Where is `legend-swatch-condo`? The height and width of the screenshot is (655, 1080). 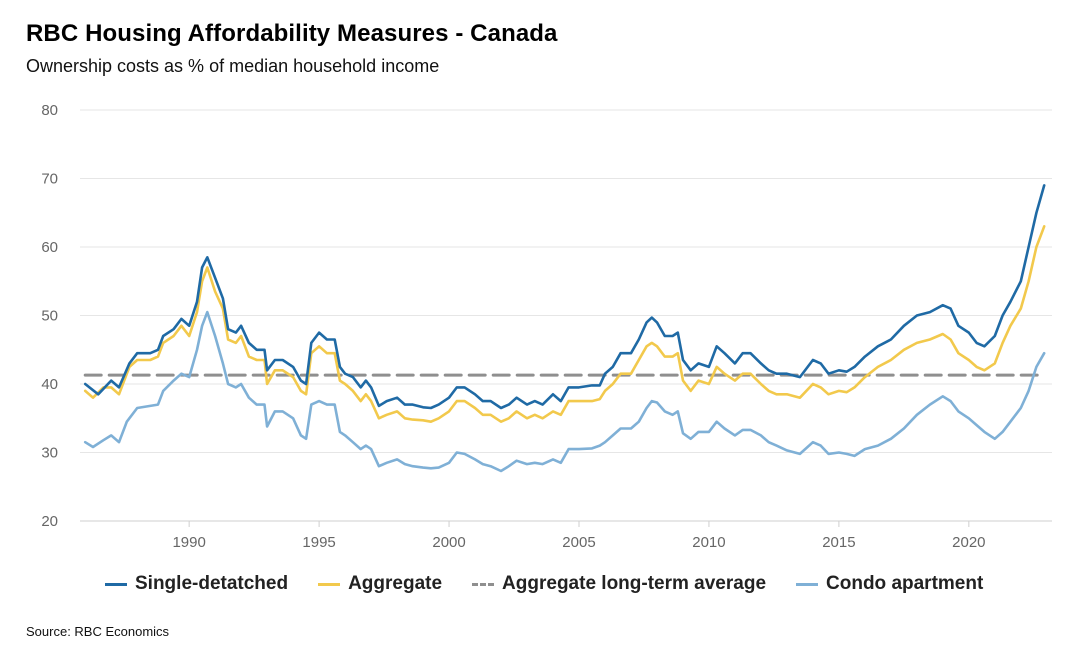
legend-swatch-condo is located at coordinates (807, 584).